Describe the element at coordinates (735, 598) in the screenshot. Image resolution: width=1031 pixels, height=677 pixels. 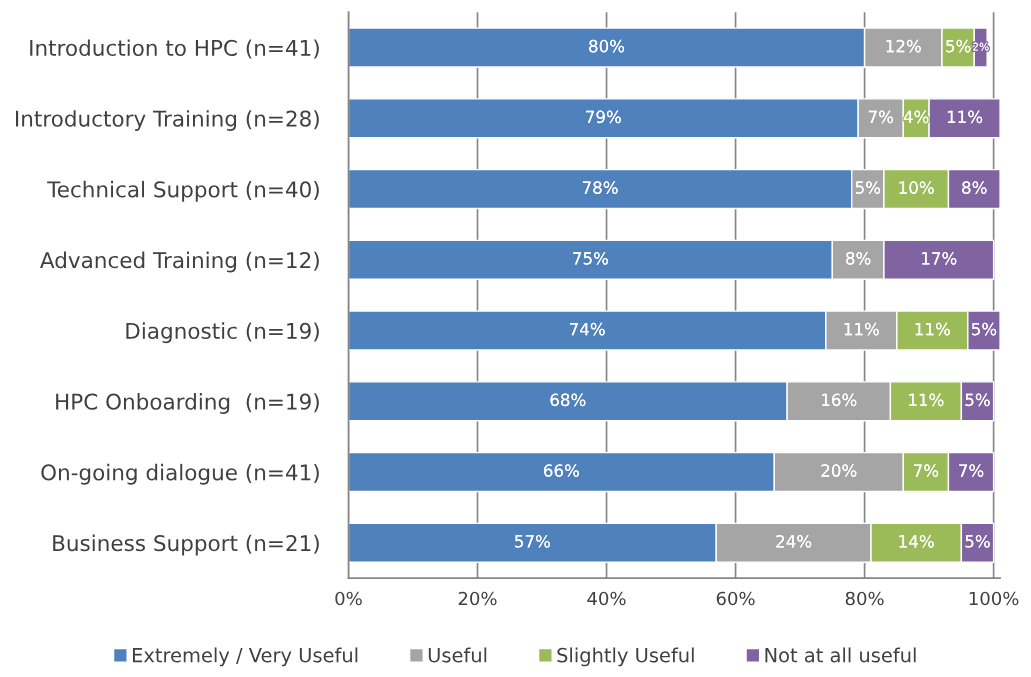
I see `x-tick-label: 60%` at that location.